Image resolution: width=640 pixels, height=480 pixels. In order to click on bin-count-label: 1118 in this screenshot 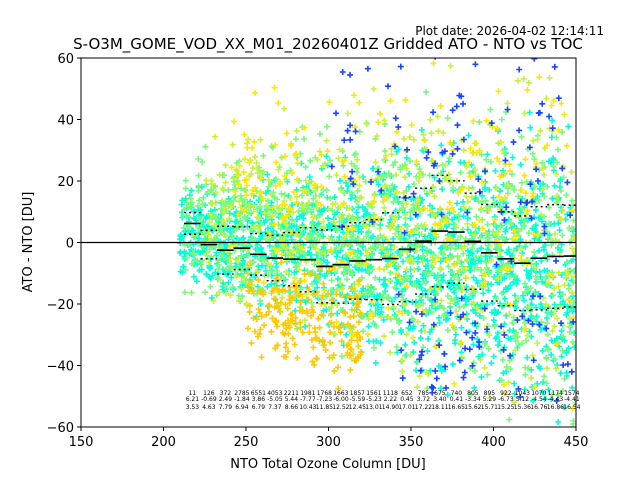, I will do `click(390, 393)`.